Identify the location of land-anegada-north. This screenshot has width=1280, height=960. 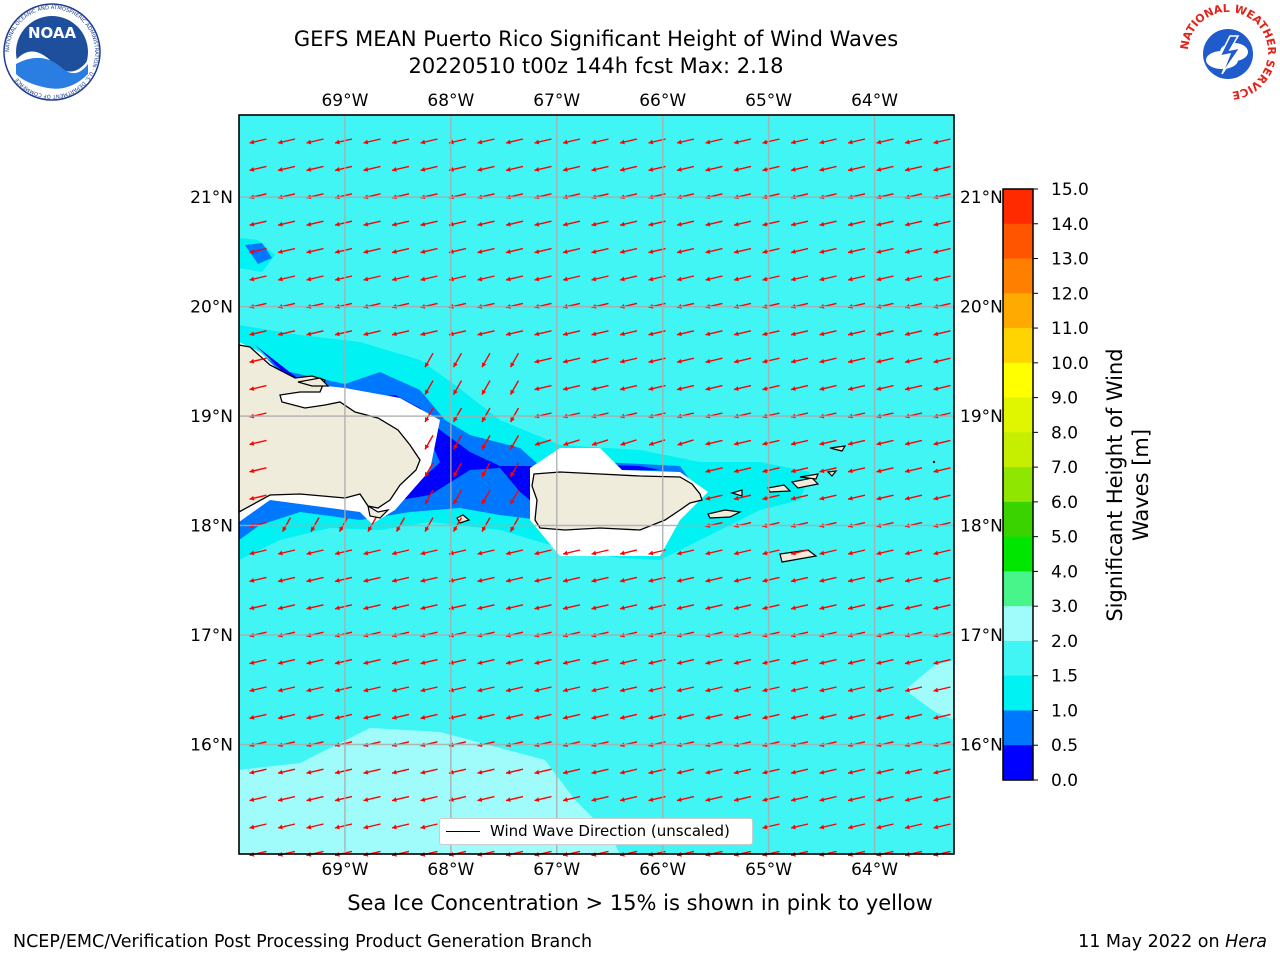
(838, 448).